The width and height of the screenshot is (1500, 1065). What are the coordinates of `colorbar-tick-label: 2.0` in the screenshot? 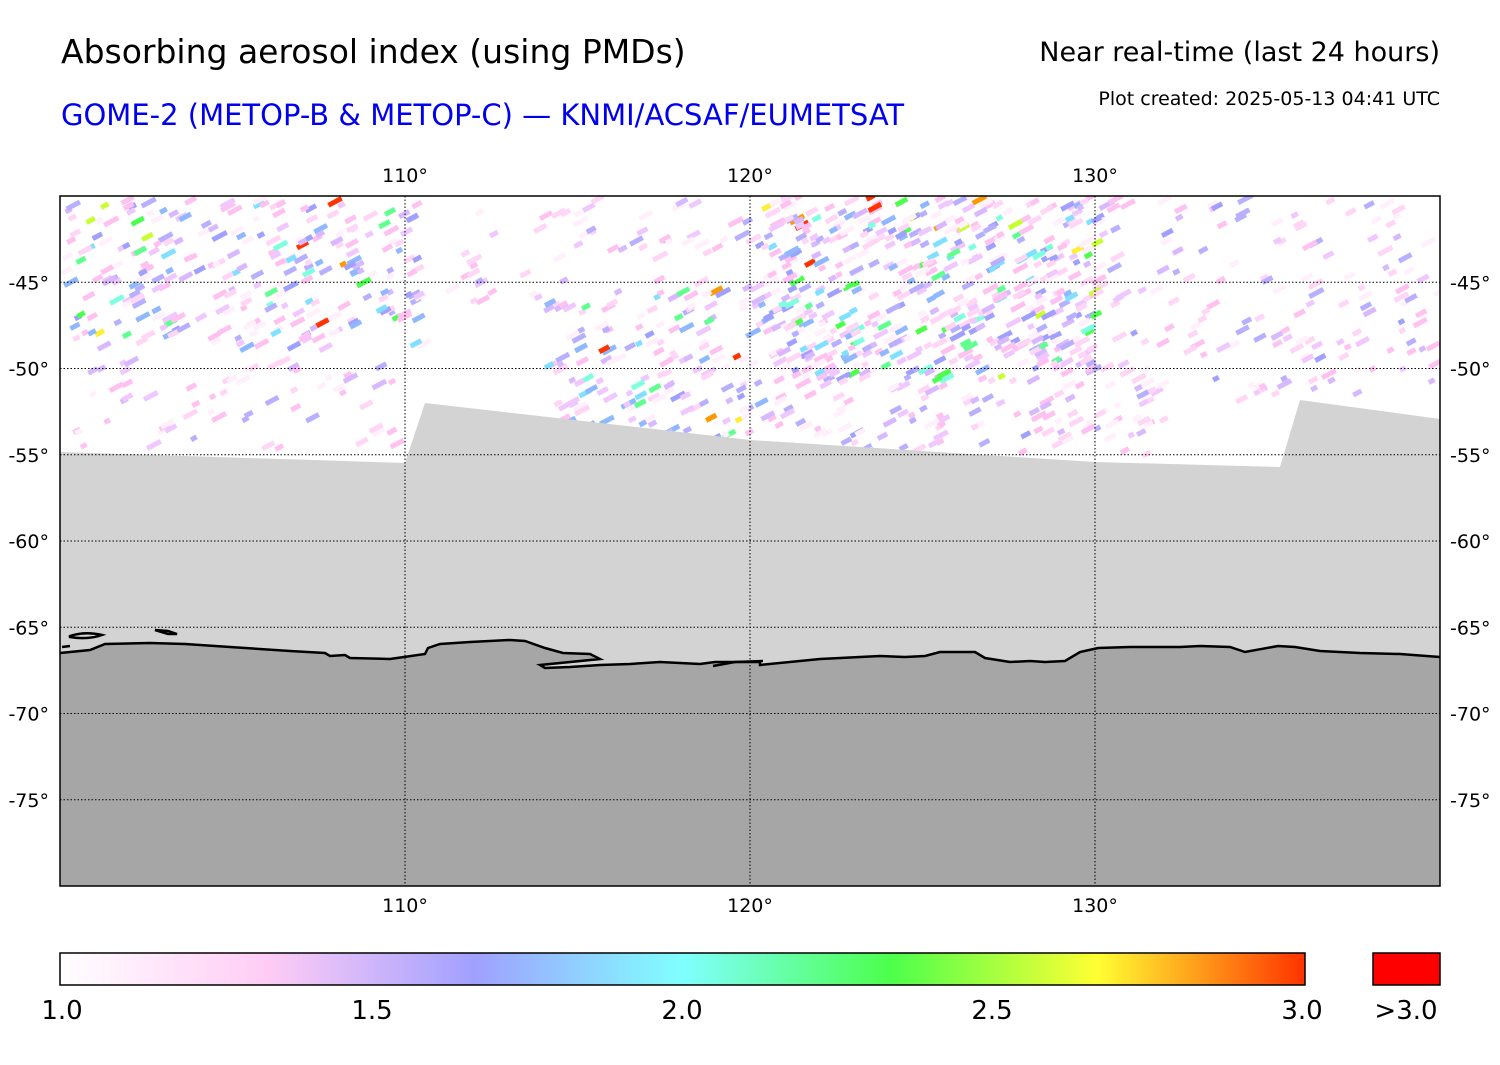 It's located at (682, 1011).